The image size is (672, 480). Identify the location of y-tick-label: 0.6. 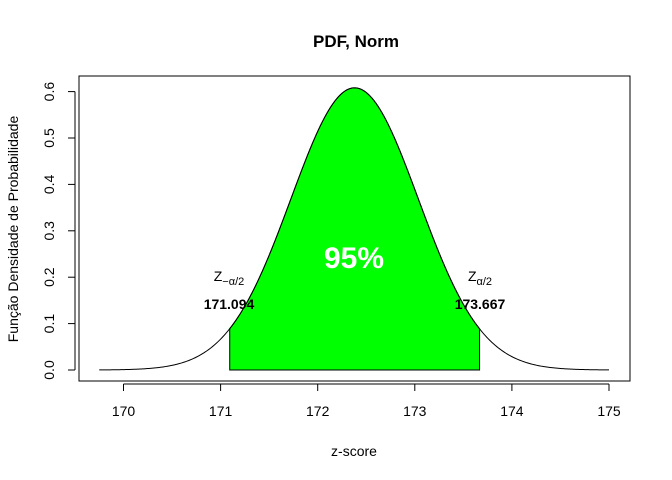
(49, 92).